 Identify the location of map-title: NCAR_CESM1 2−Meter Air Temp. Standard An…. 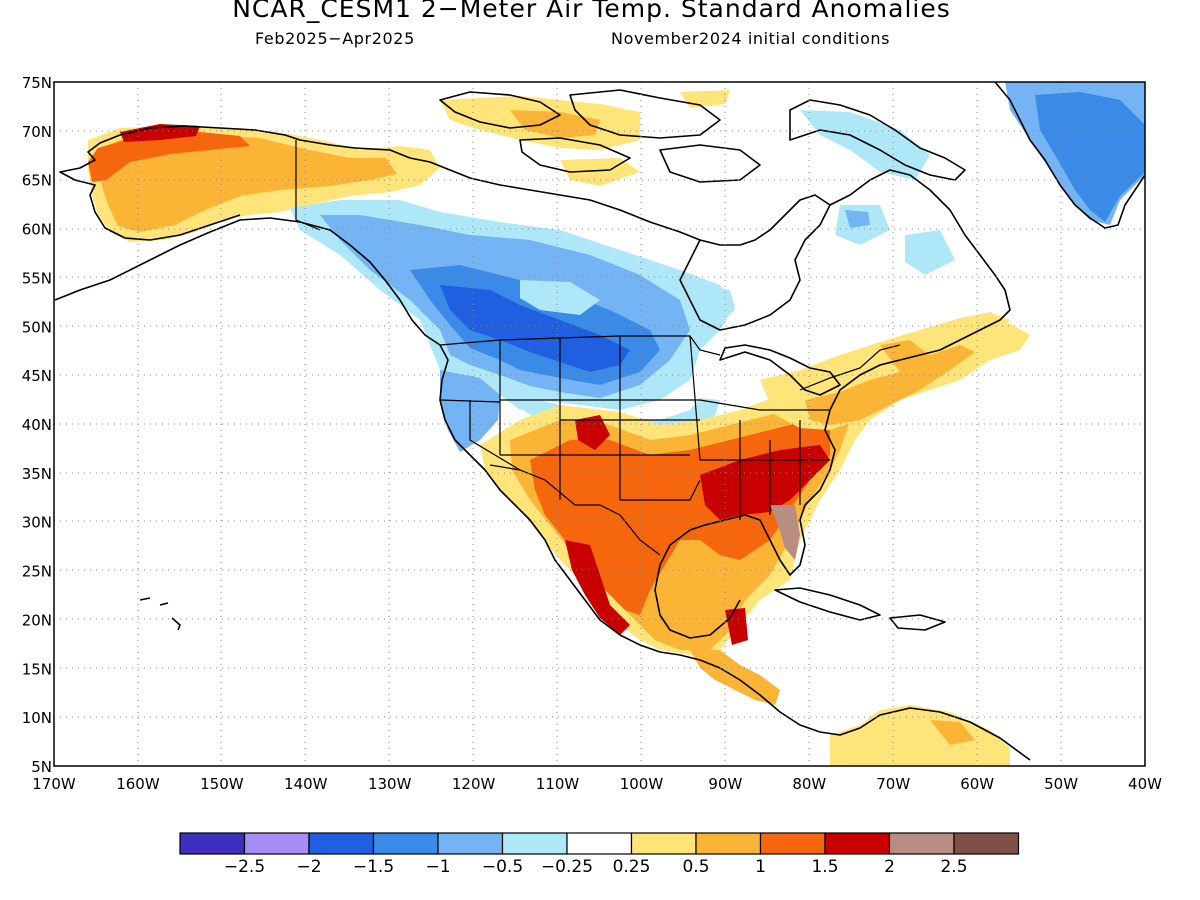
(591, 11).